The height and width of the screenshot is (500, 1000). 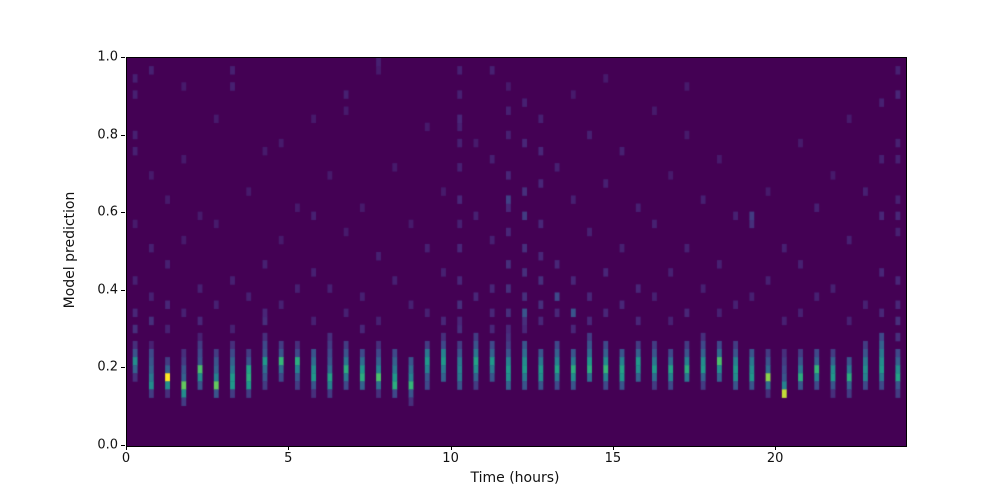 I want to click on y-tick-label: 1.0, so click(x=107, y=57).